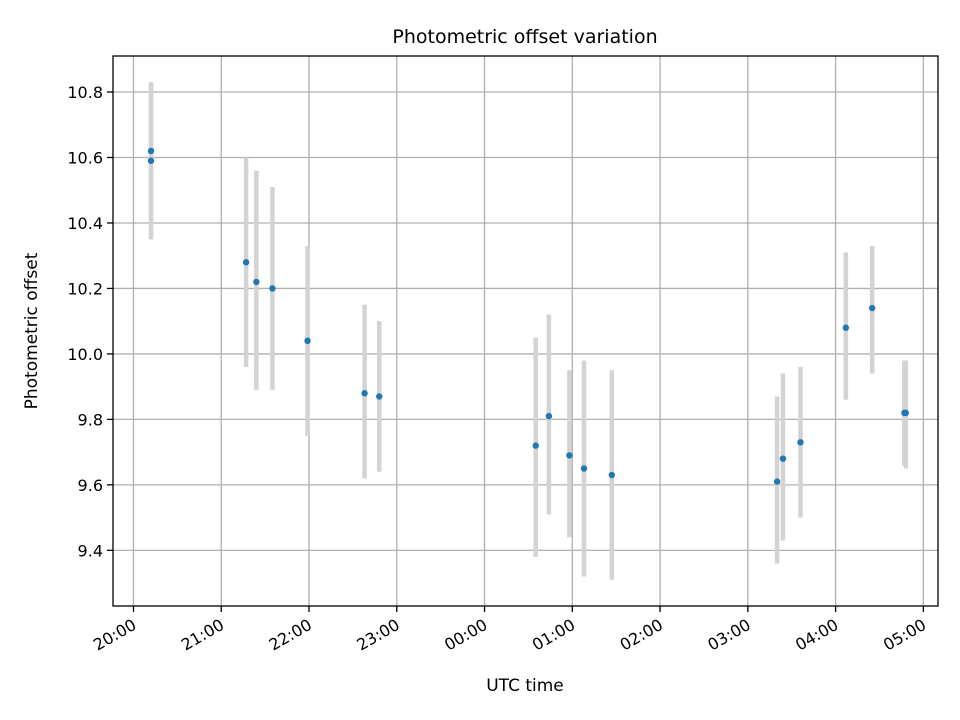 The width and height of the screenshot is (960, 720). What do you see at coordinates (90, 550) in the screenshot?
I see `y-tick-label: 9.4` at bounding box center [90, 550].